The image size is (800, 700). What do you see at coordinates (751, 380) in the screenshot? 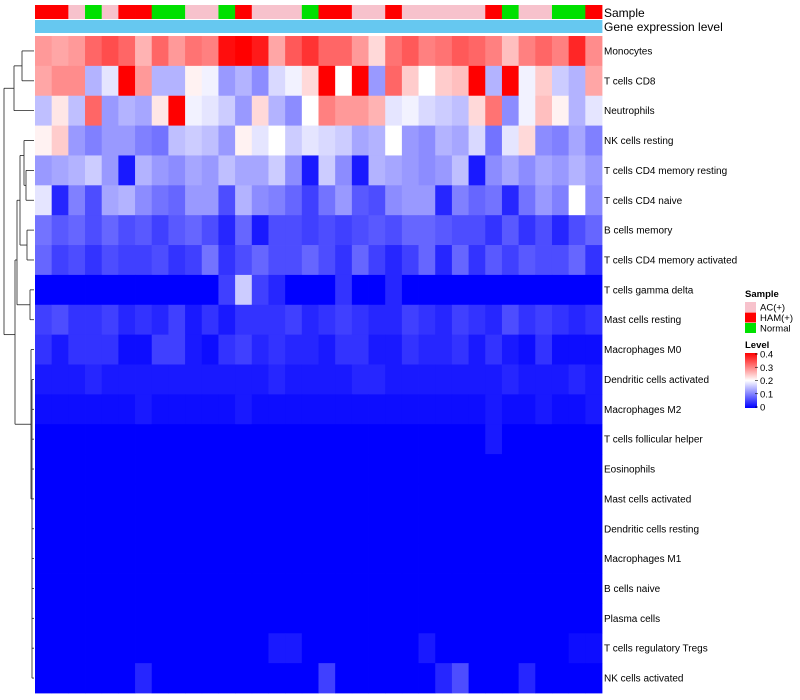
I see `level-color-bar` at bounding box center [751, 380].